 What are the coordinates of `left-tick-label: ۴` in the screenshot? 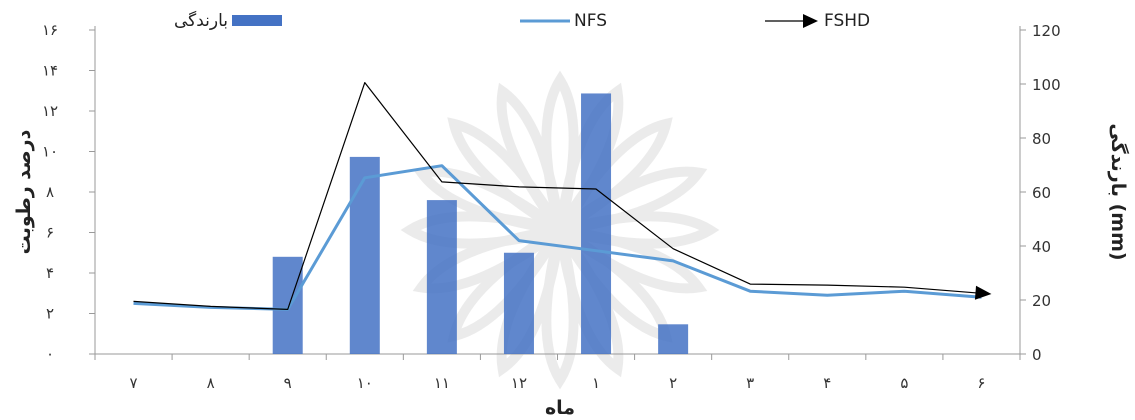 It's located at (50, 273).